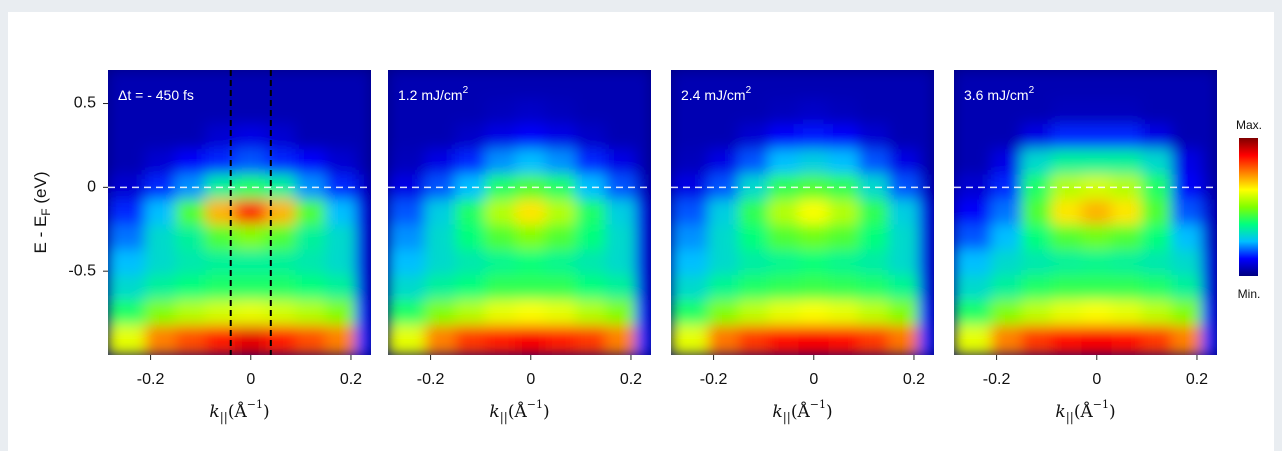  I want to click on panel-title: 3.6 mJ/cm2, so click(999, 94).